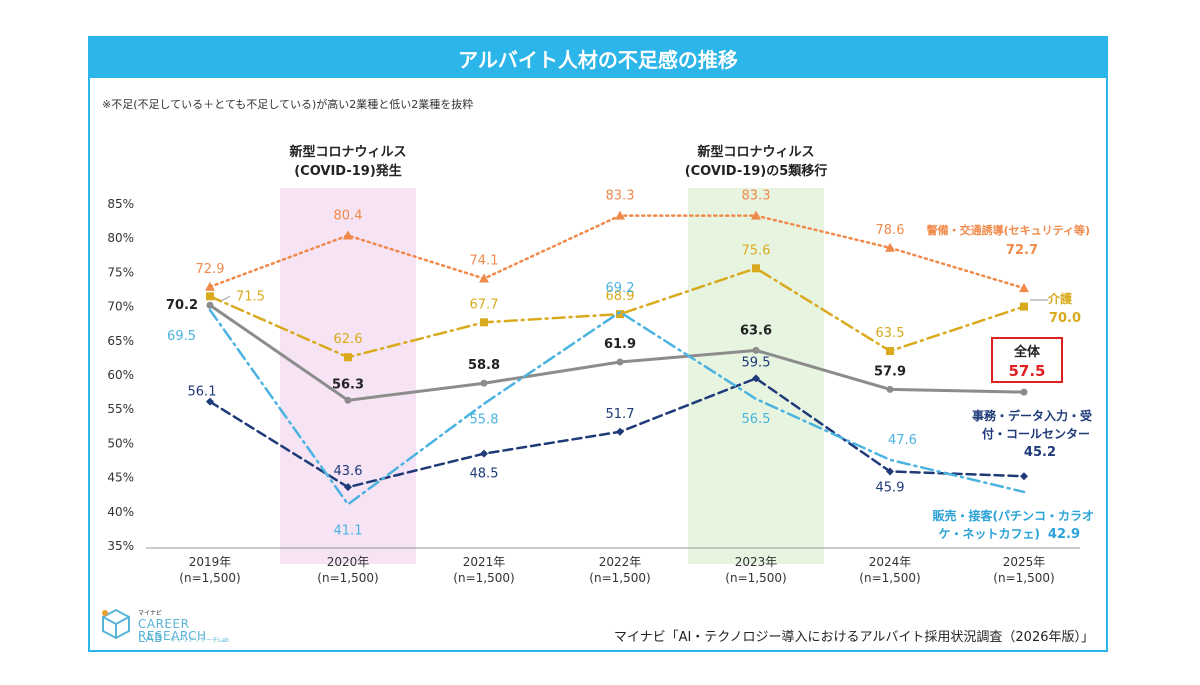 The image size is (1200, 685). What do you see at coordinates (120, 341) in the screenshot?
I see `y-tick-label: 65%` at bounding box center [120, 341].